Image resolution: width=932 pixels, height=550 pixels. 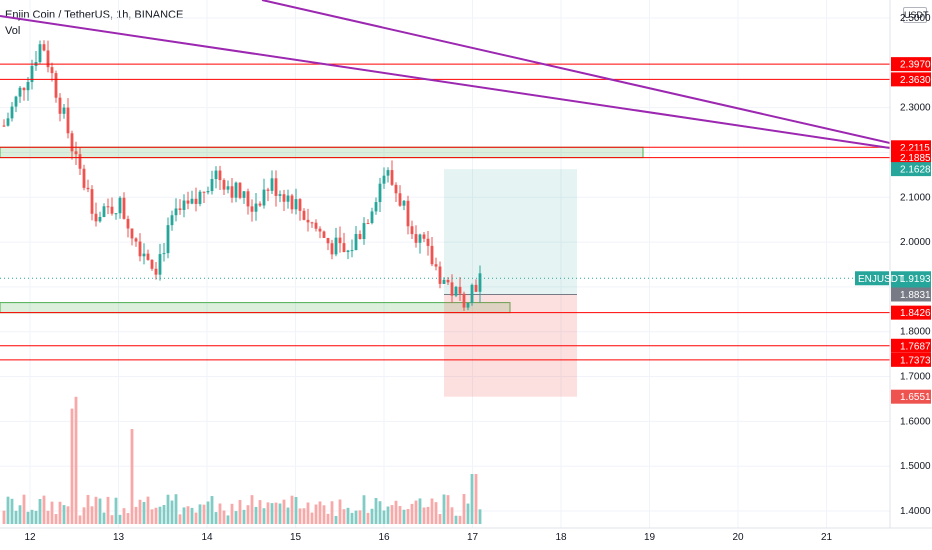 What do you see at coordinates (915, 346) in the screenshot?
I see `level-tag: 1.7687` at bounding box center [915, 346].